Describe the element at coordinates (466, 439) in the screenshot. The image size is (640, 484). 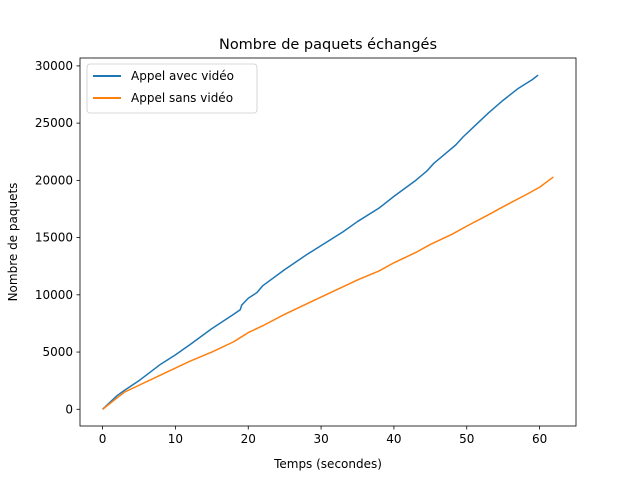
I see `x-tick-label: 50` at that location.